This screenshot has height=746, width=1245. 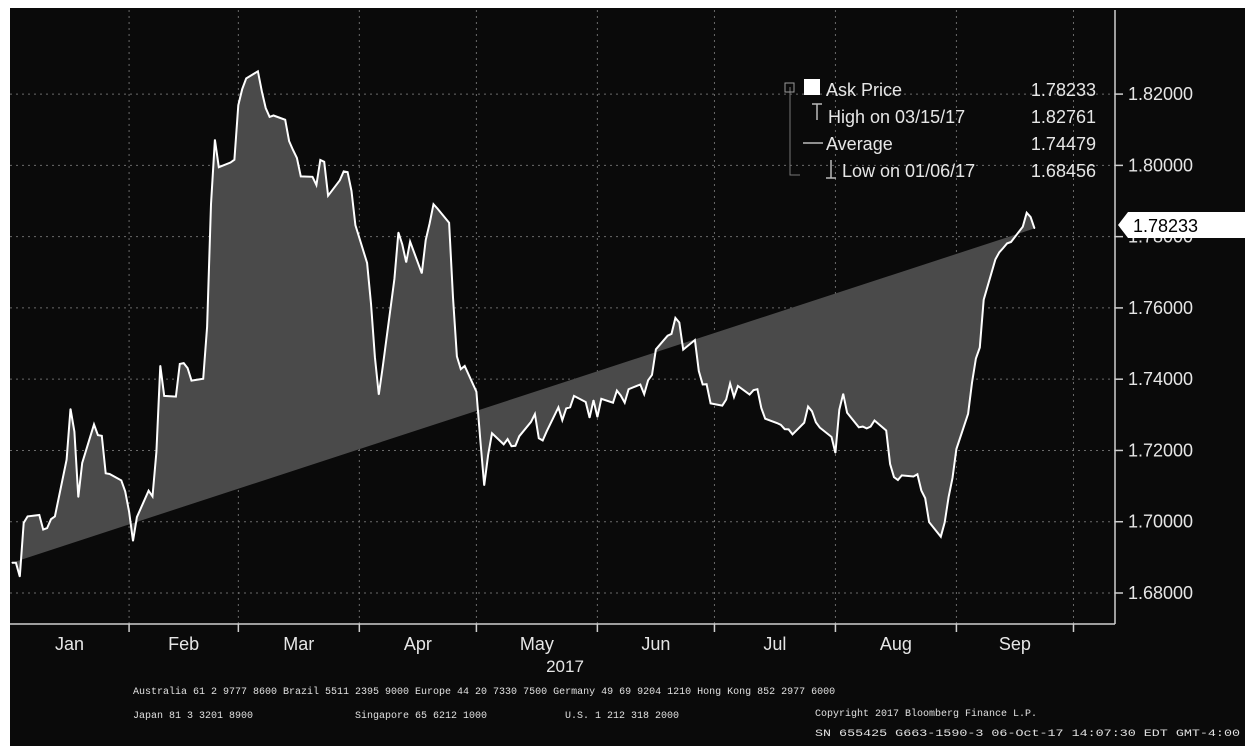 What do you see at coordinates (622, 716) in the screenshot?
I see `footer-line-2-us: U.S. 1 212 318 2000` at bounding box center [622, 716].